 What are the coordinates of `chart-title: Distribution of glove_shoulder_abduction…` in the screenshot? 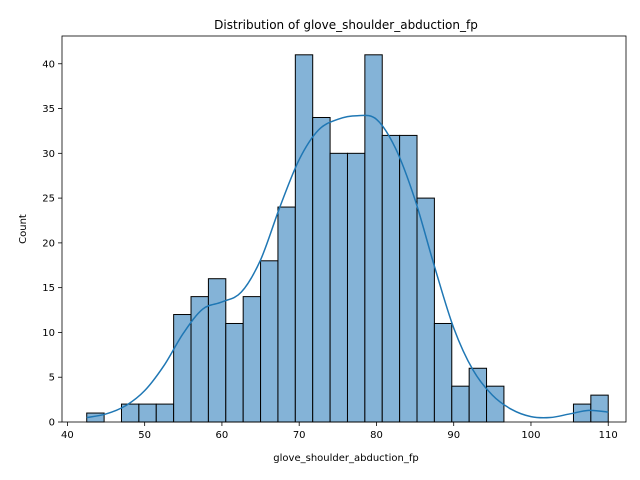 It's located at (346, 25).